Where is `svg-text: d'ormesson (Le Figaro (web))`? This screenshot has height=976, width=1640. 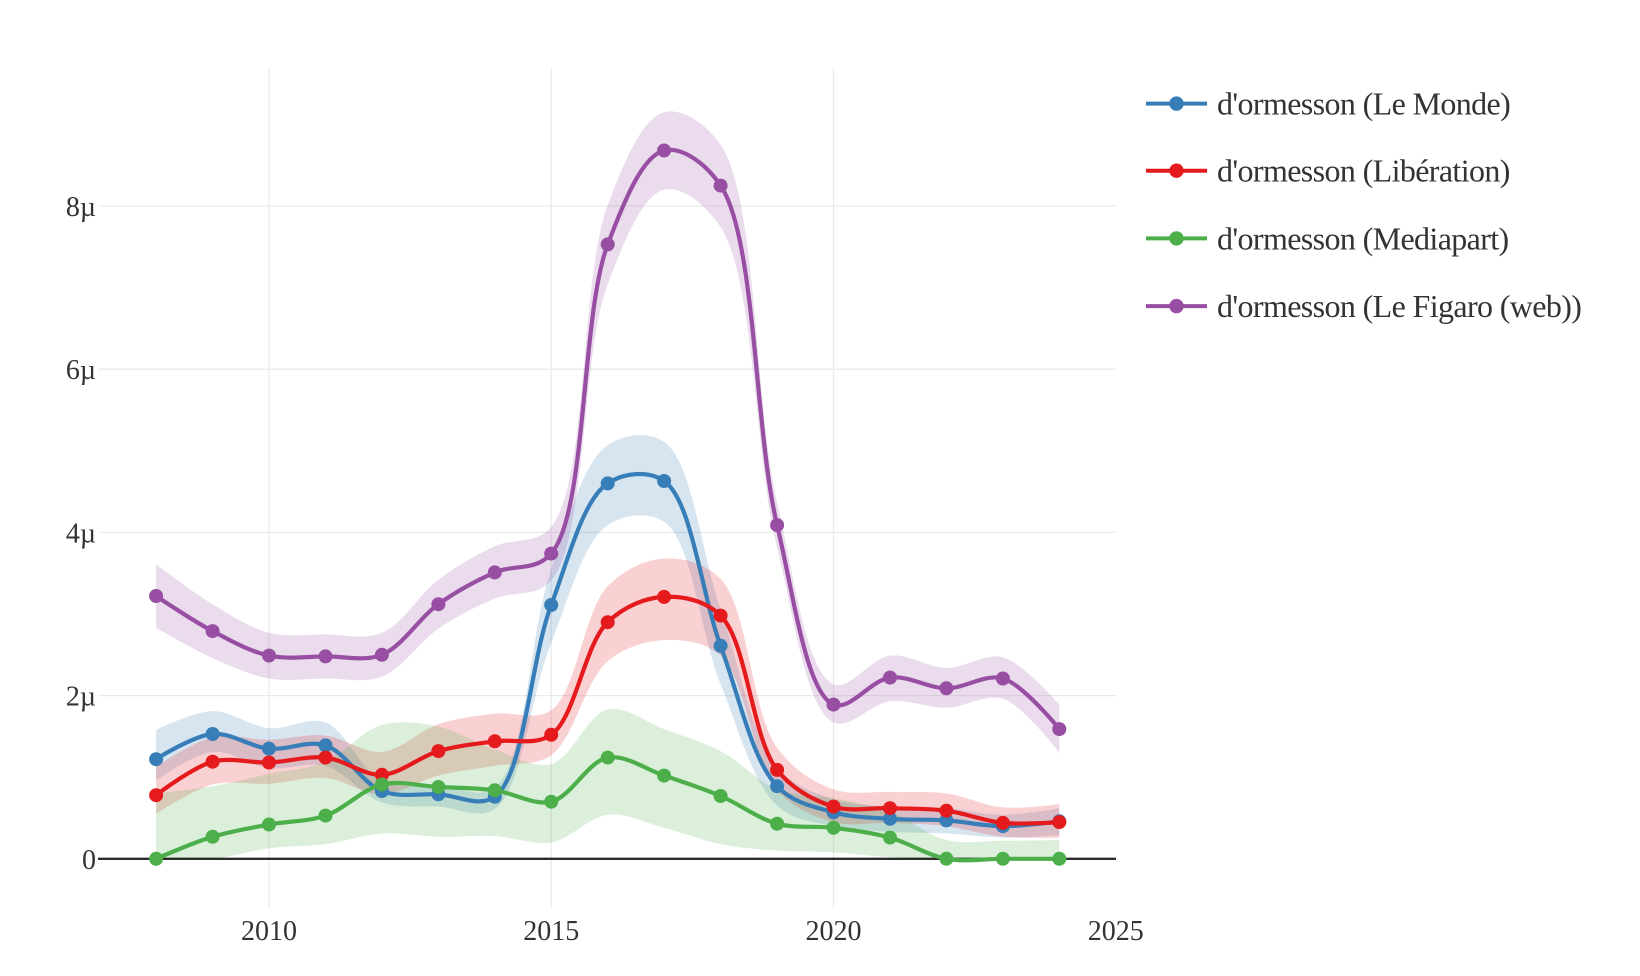
svg-text: d'ormesson (Le Figaro (web)) is located at coordinates (1399, 306).